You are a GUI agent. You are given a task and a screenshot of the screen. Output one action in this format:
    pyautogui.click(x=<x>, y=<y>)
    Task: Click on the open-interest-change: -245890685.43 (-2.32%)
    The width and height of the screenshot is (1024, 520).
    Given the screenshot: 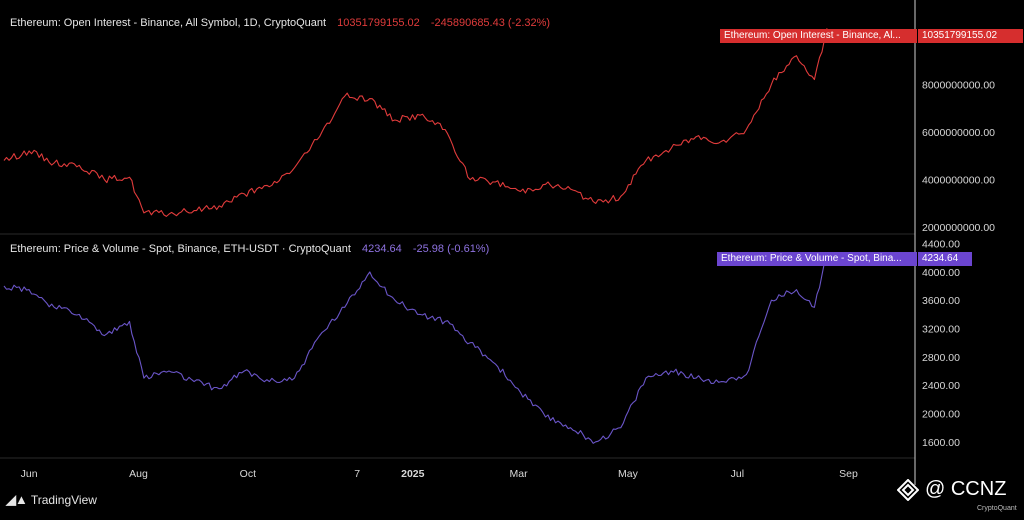 What is the action you would take?
    pyautogui.click(x=490, y=23)
    